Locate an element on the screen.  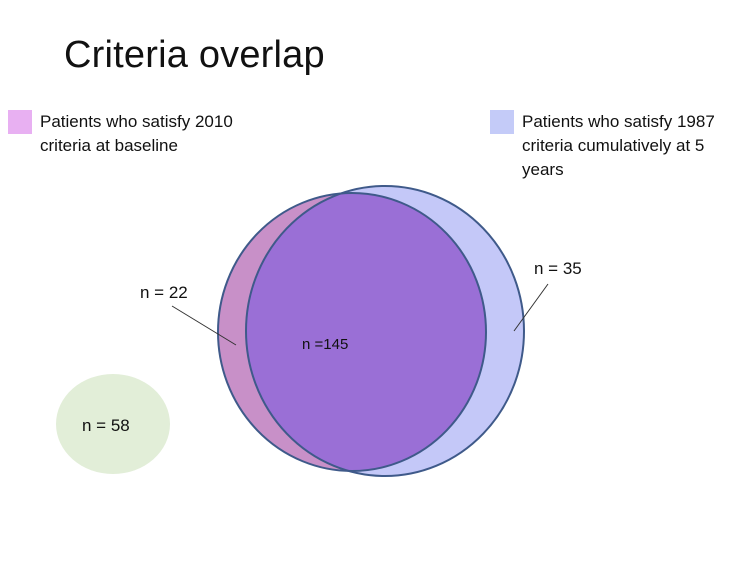
neither-ellipse is located at coordinates (113, 424).